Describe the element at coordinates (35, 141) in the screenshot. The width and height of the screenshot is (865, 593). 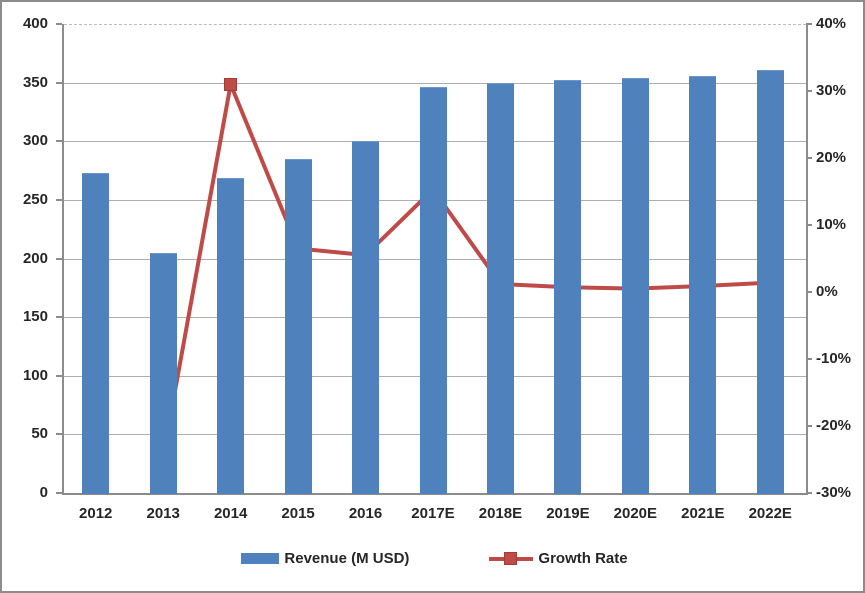
I see `left-axis-tick-label: 300` at that location.